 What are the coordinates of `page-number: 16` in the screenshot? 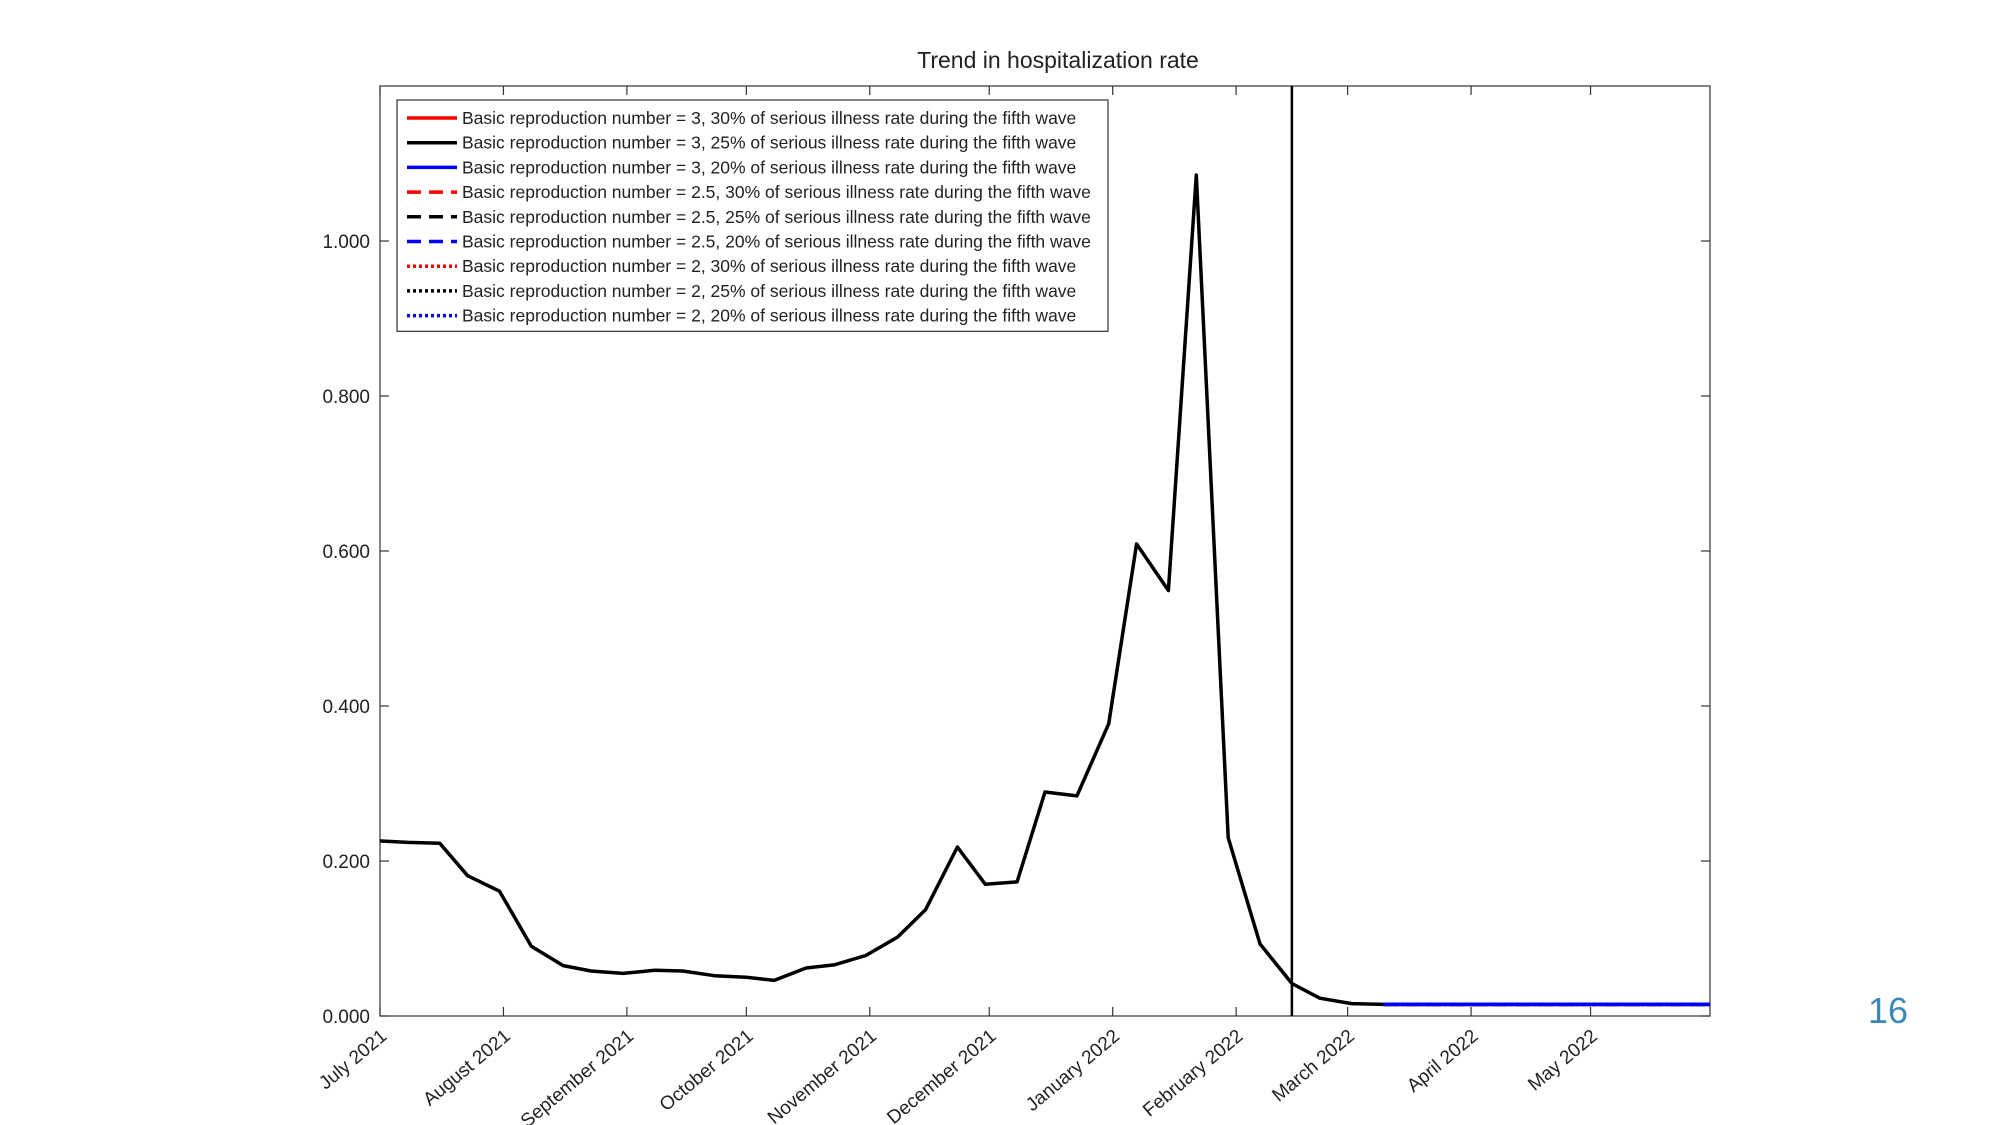 It's located at (1888, 1010).